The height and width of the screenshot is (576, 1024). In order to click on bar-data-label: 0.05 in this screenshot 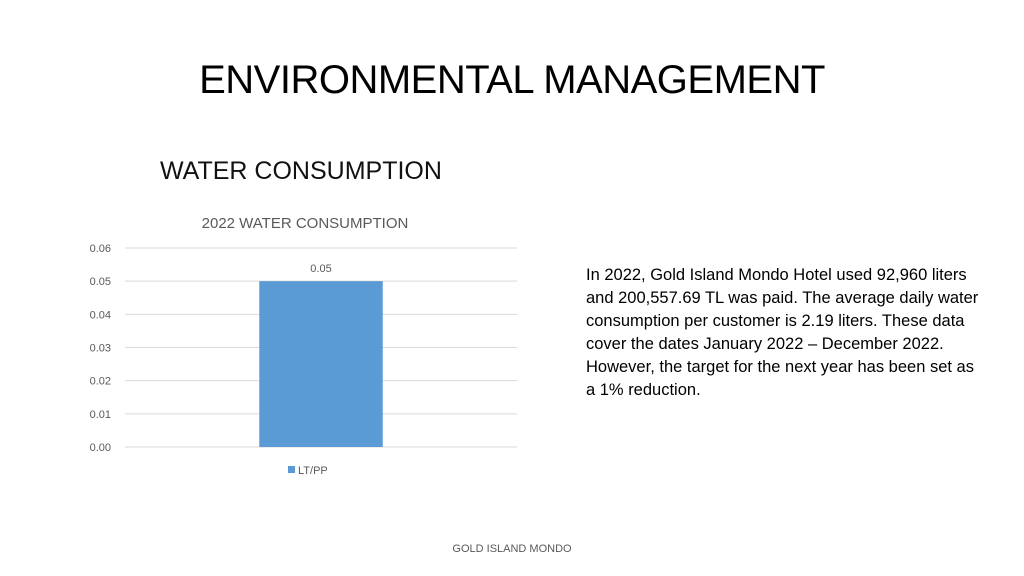, I will do `click(320, 269)`.